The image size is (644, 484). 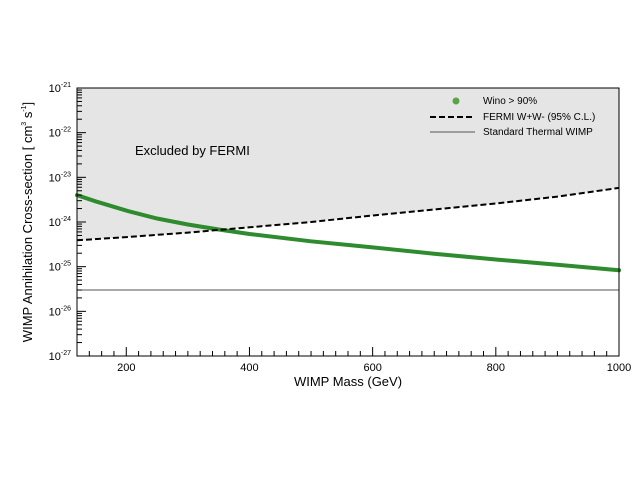 What do you see at coordinates (510, 101) in the screenshot?
I see `legend-label-wino: Wino > 90%` at bounding box center [510, 101].